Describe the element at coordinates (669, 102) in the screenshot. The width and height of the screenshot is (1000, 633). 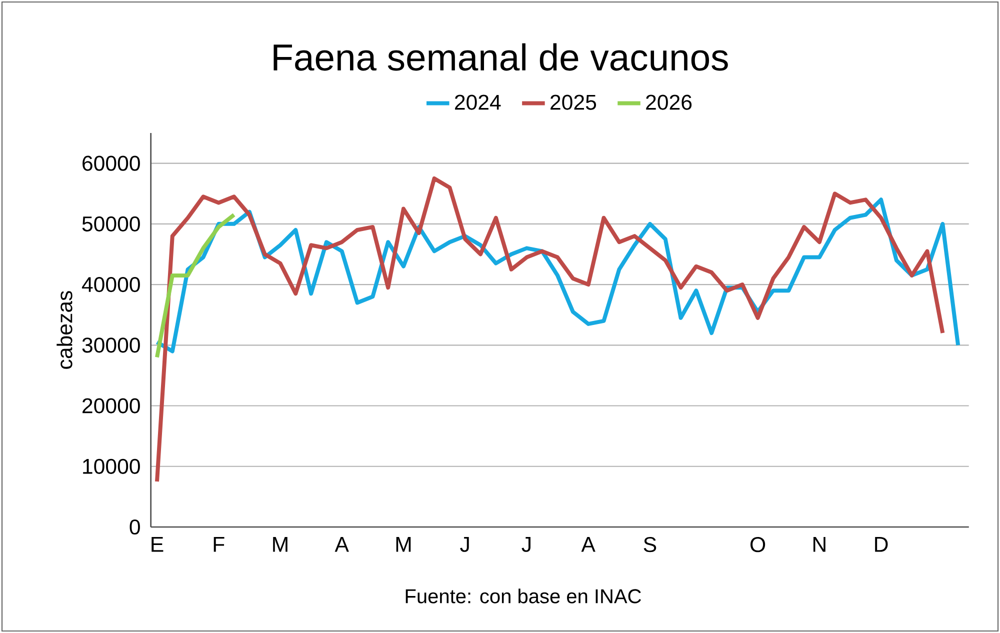
I see `legend-label: 2026` at that location.